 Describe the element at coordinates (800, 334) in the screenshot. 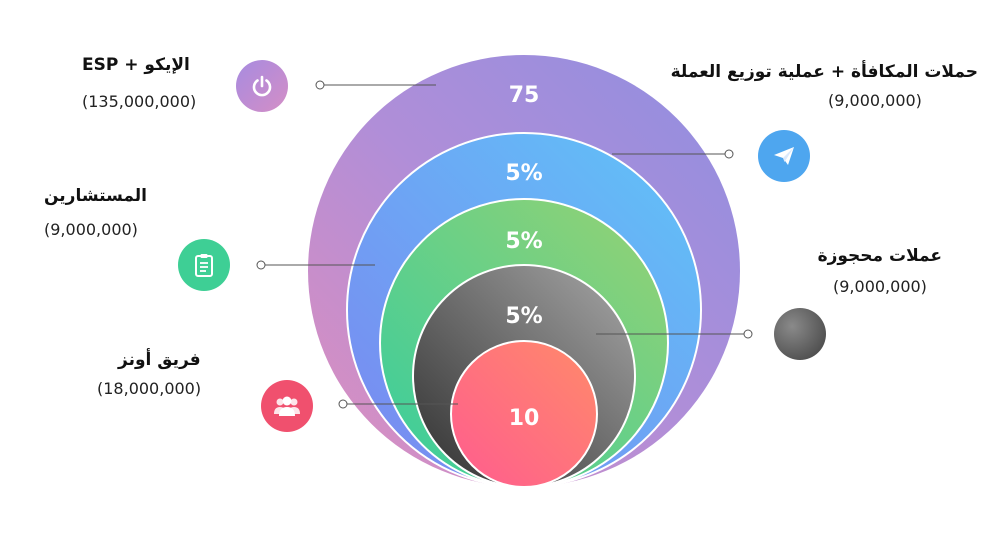

I see `coin-icon` at that location.